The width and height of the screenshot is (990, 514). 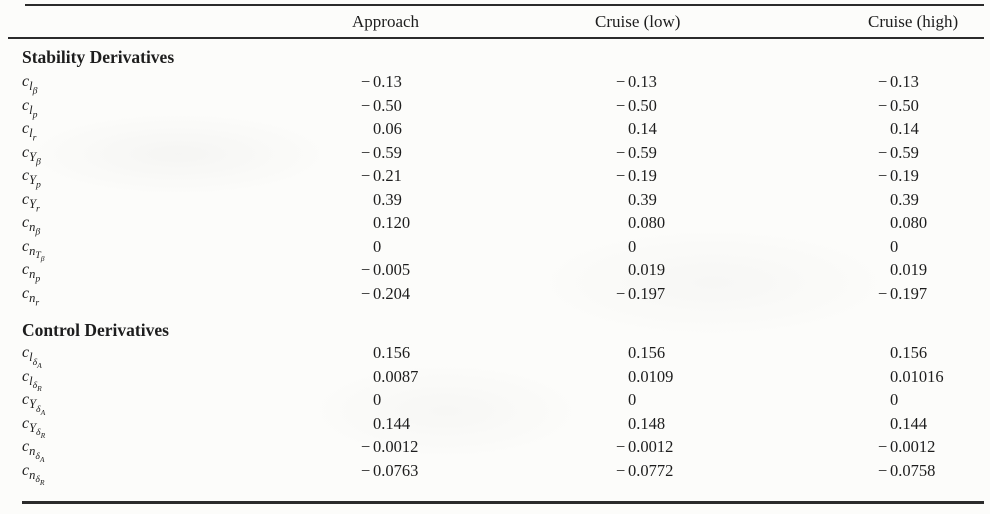 I want to click on cell-value: 0.0109, so click(x=651, y=376).